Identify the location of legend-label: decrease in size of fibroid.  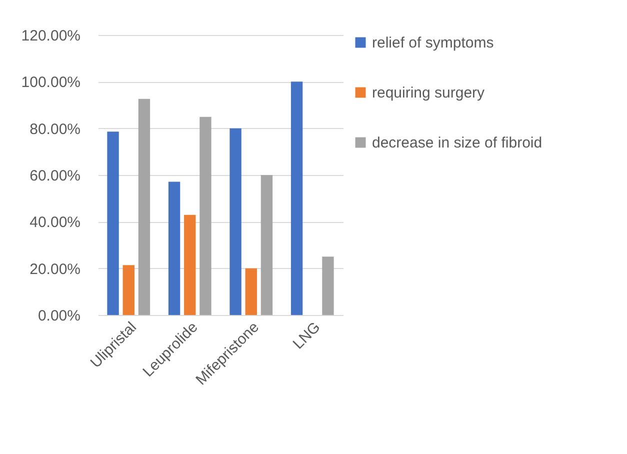
(457, 143).